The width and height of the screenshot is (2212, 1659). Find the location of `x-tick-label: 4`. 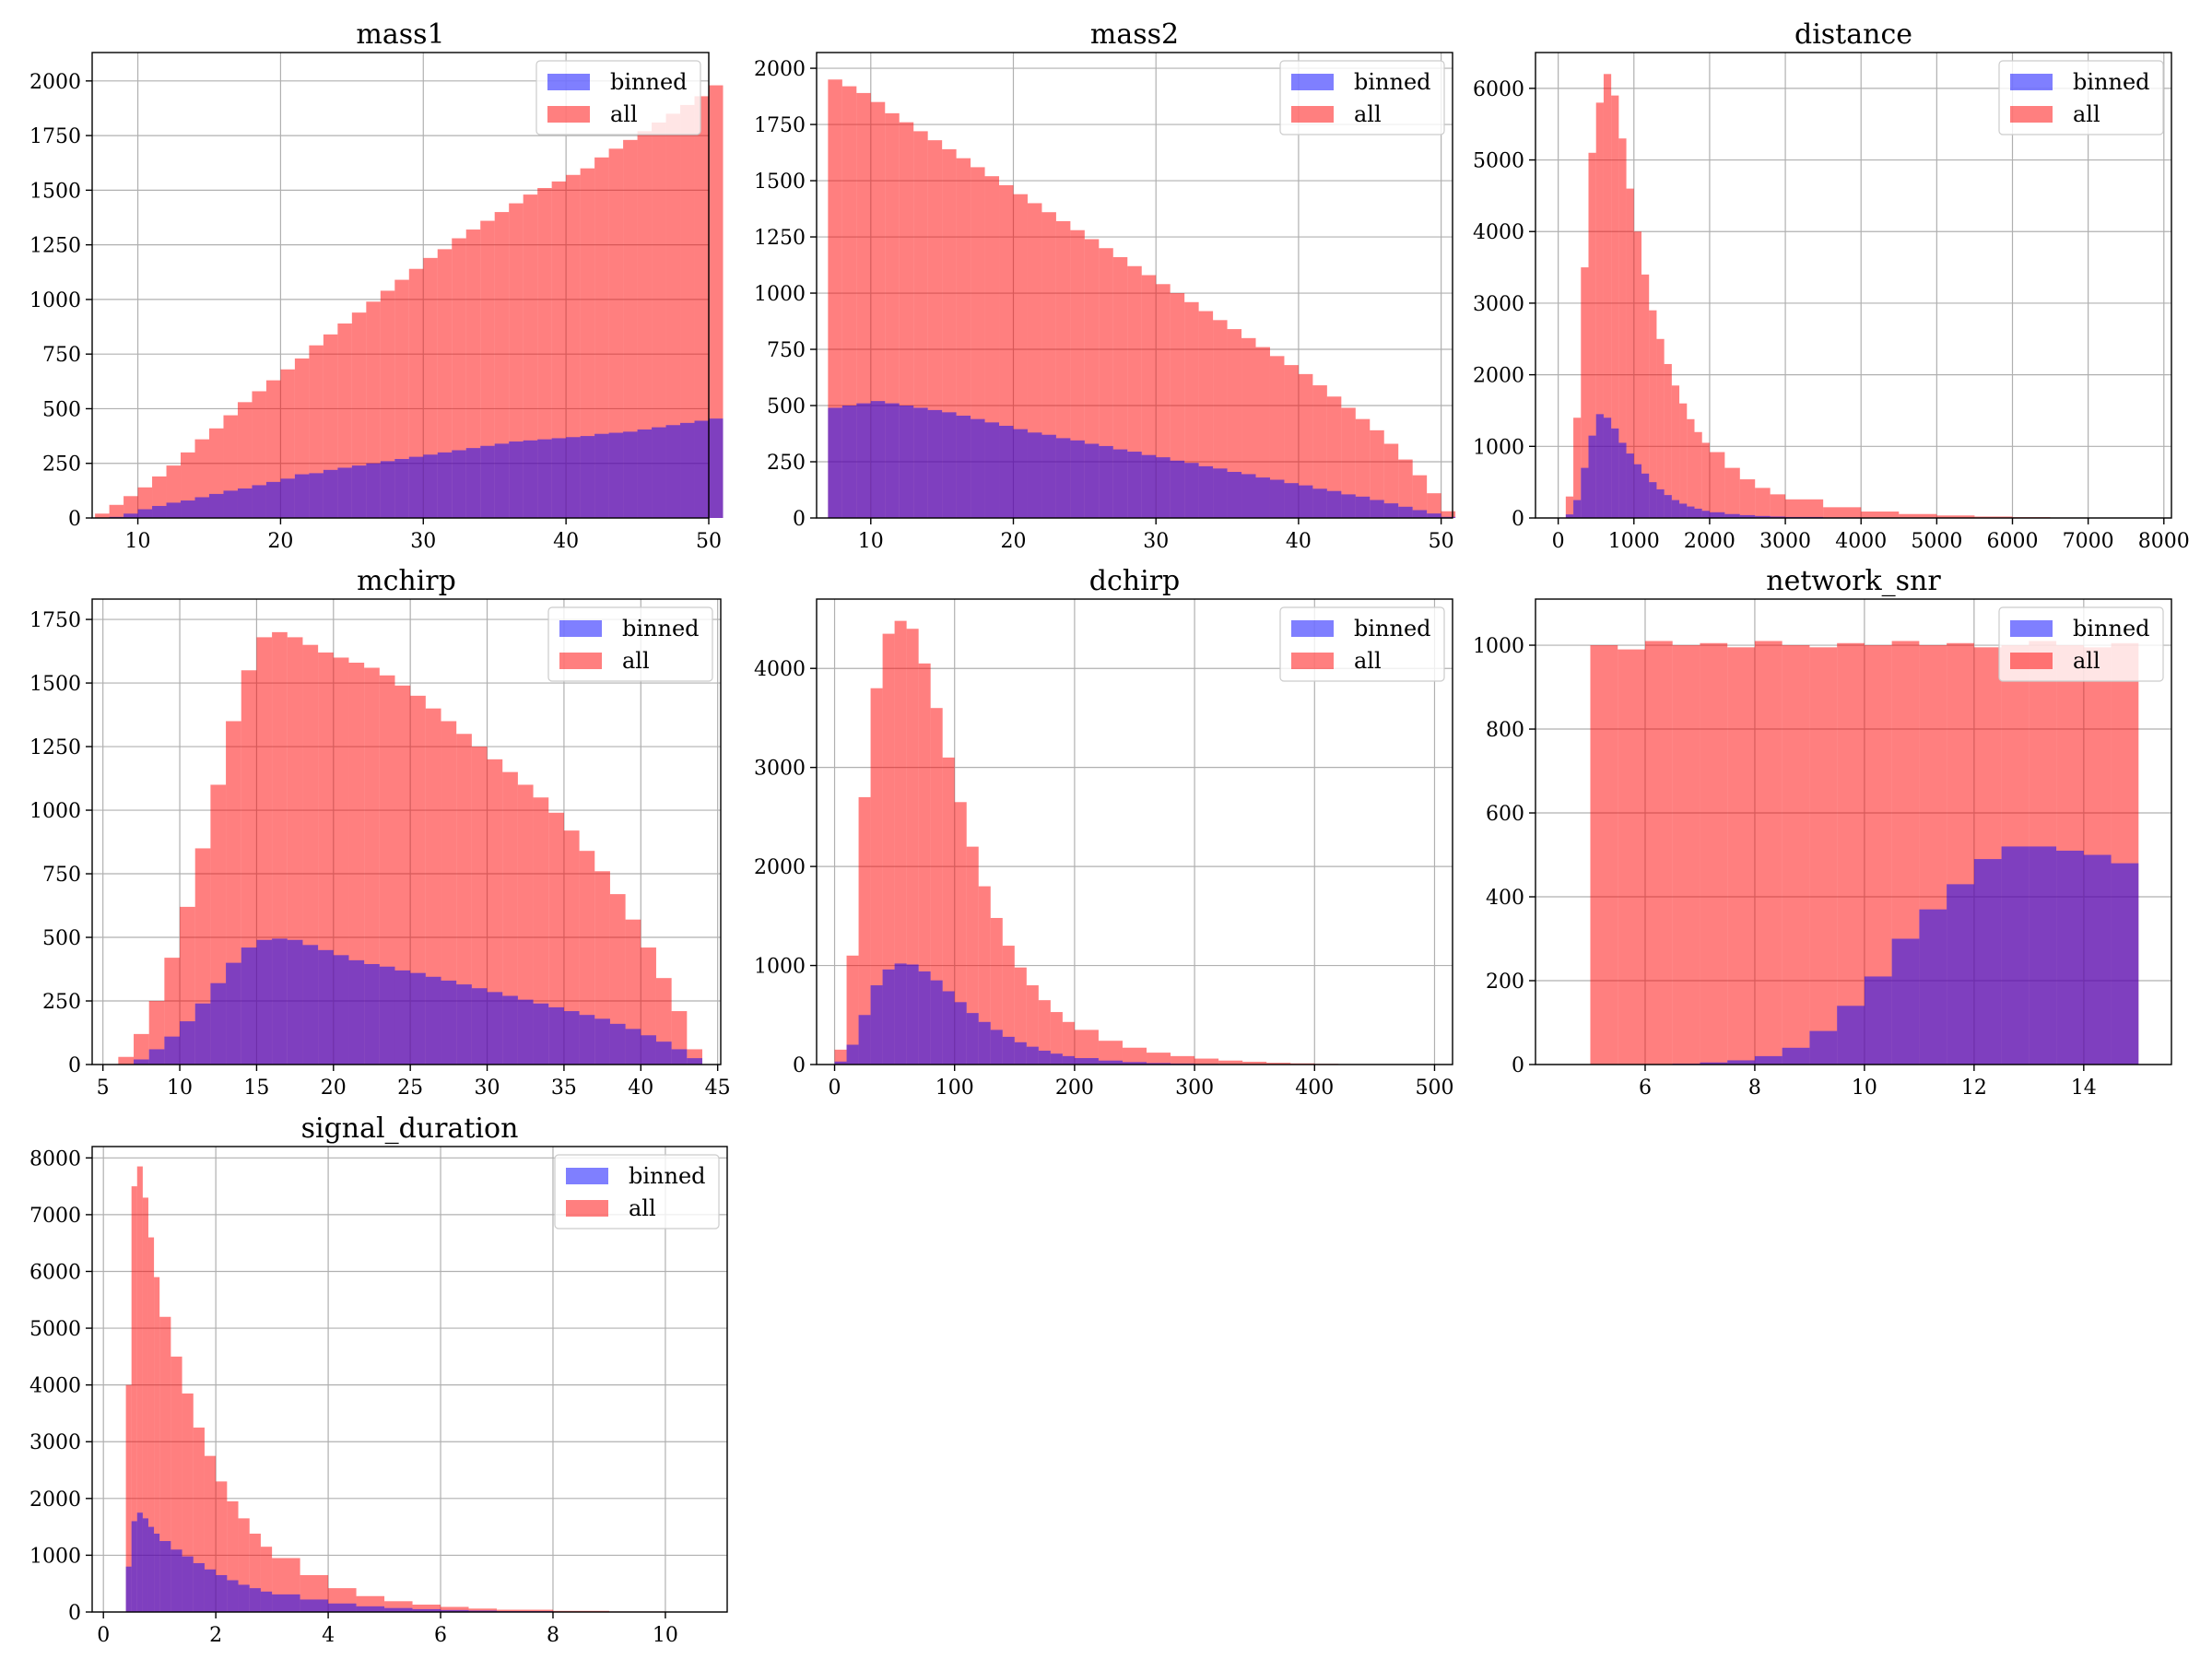

x-tick-label: 4 is located at coordinates (328, 1635).